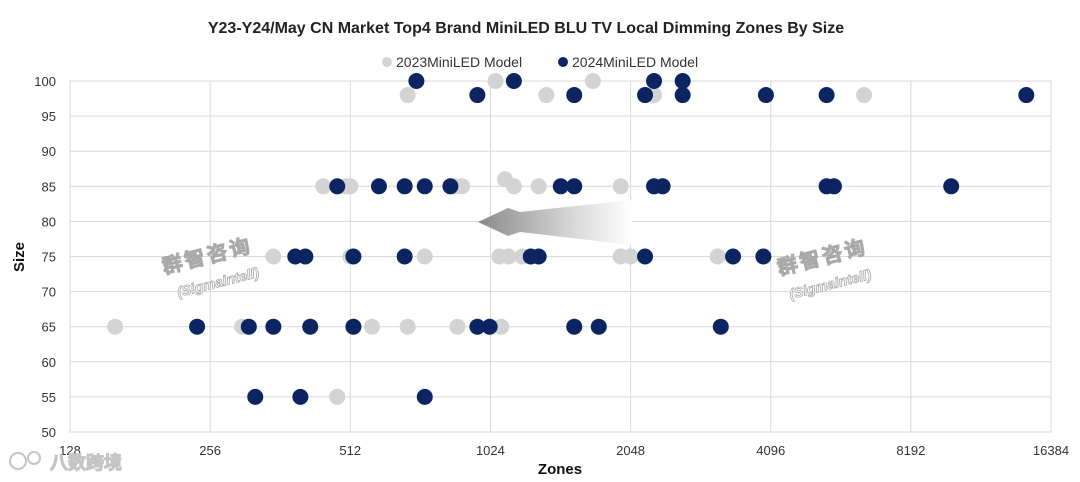 Image resolution: width=1080 pixels, height=482 pixels. I want to click on x-axis-ticks: 128 256 512 1024 2048 4096 8192 16384, so click(564, 450).